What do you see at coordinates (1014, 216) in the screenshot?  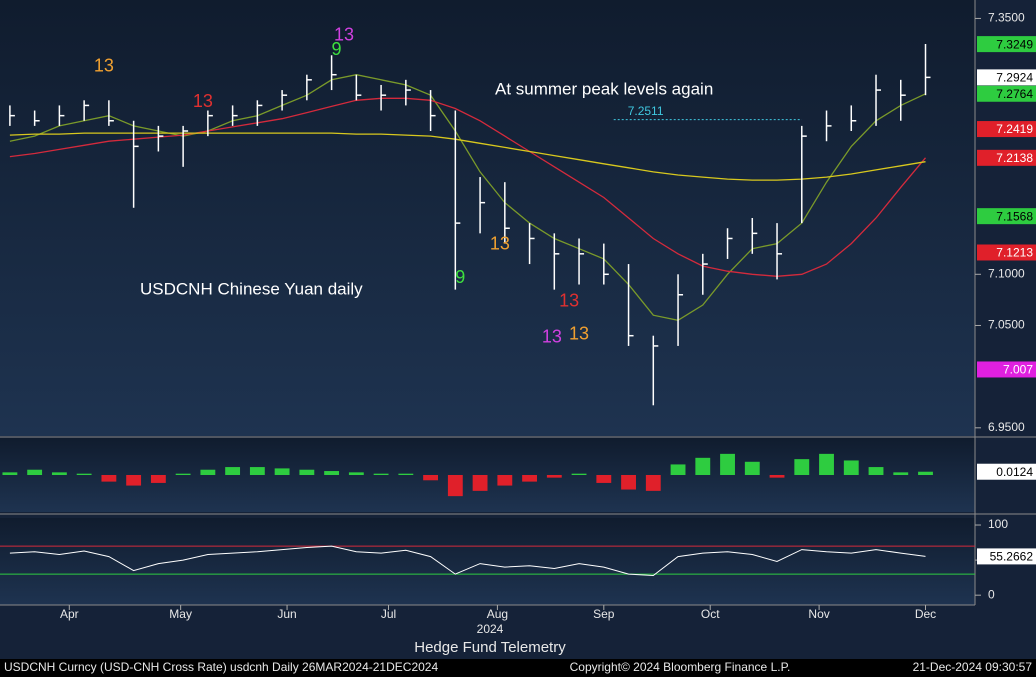 I see `price-tag-label: 7.1568` at bounding box center [1014, 216].